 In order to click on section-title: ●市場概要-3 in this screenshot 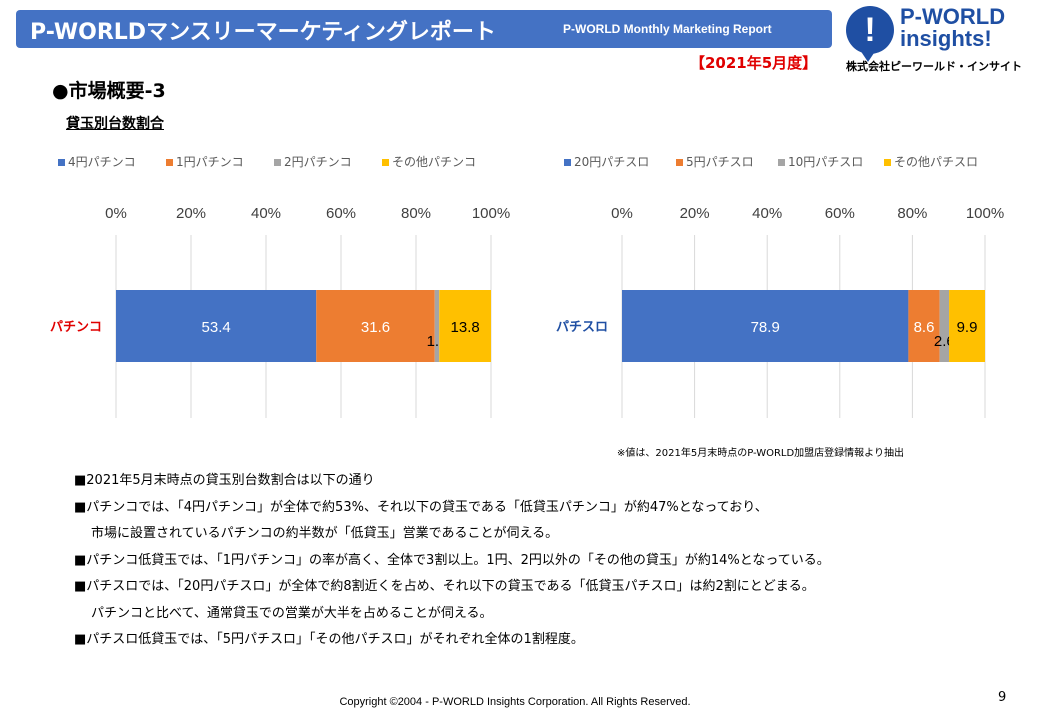, I will do `click(109, 91)`.